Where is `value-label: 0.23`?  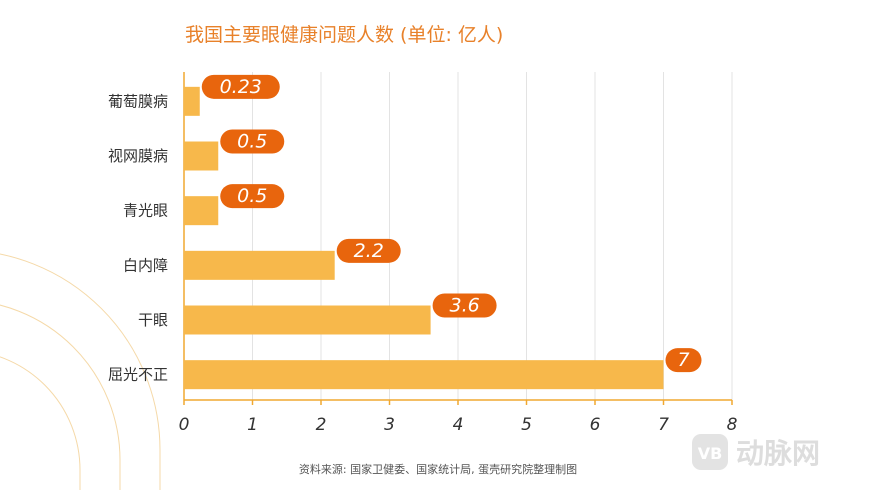 value-label: 0.23 is located at coordinates (241, 87).